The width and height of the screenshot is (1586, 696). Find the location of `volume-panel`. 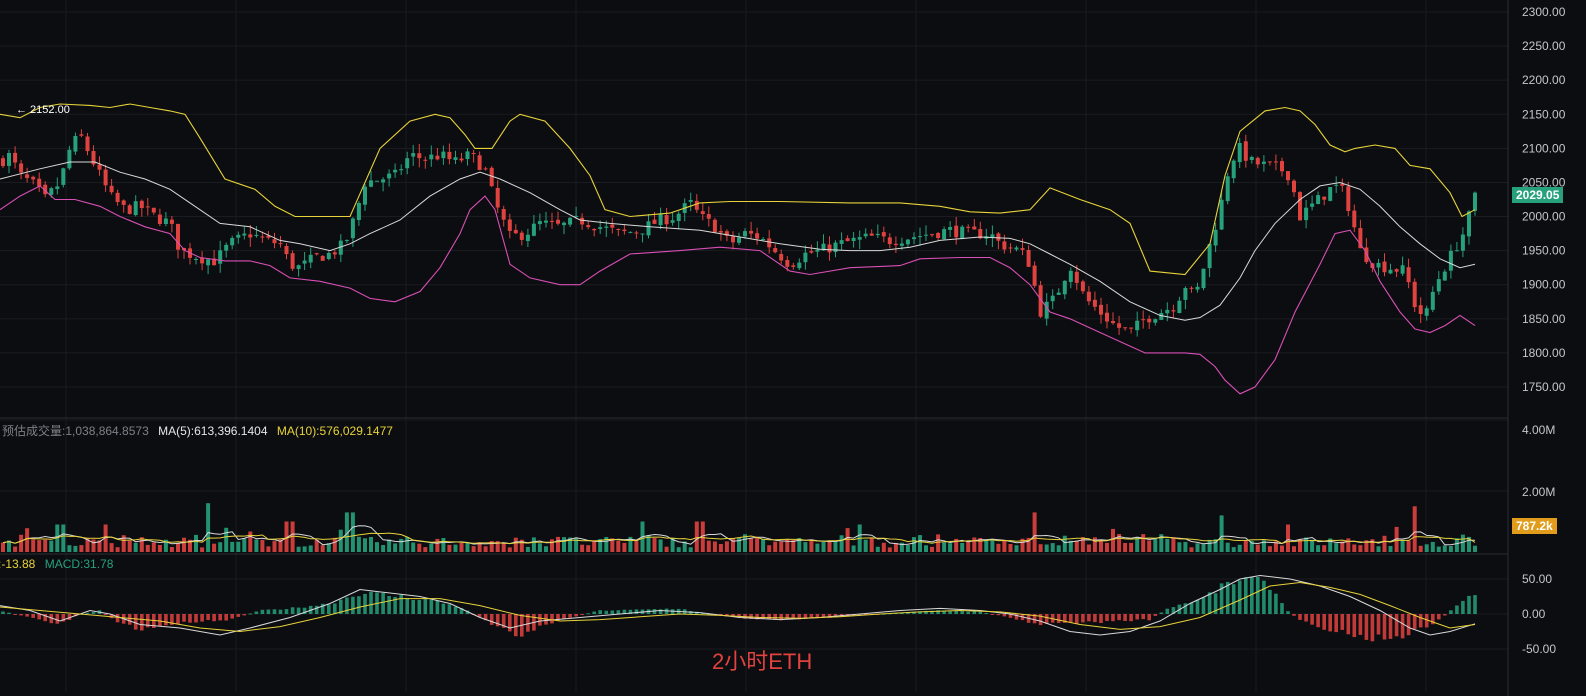

volume-panel is located at coordinates (739, 528).